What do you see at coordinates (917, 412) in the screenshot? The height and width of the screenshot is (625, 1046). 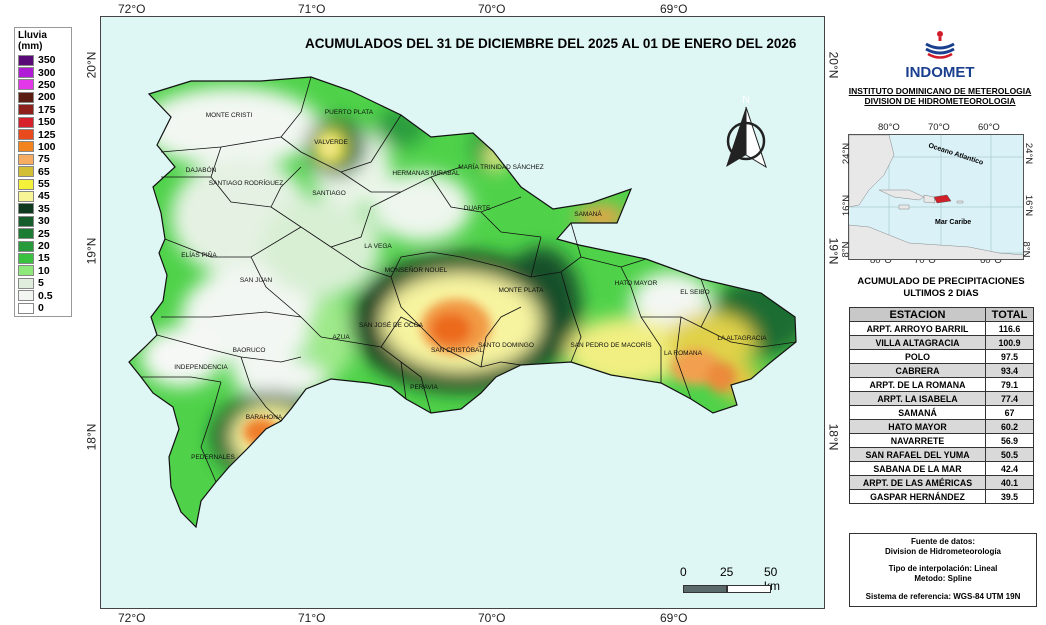 I see `station-name: SAMANÁ` at bounding box center [917, 412].